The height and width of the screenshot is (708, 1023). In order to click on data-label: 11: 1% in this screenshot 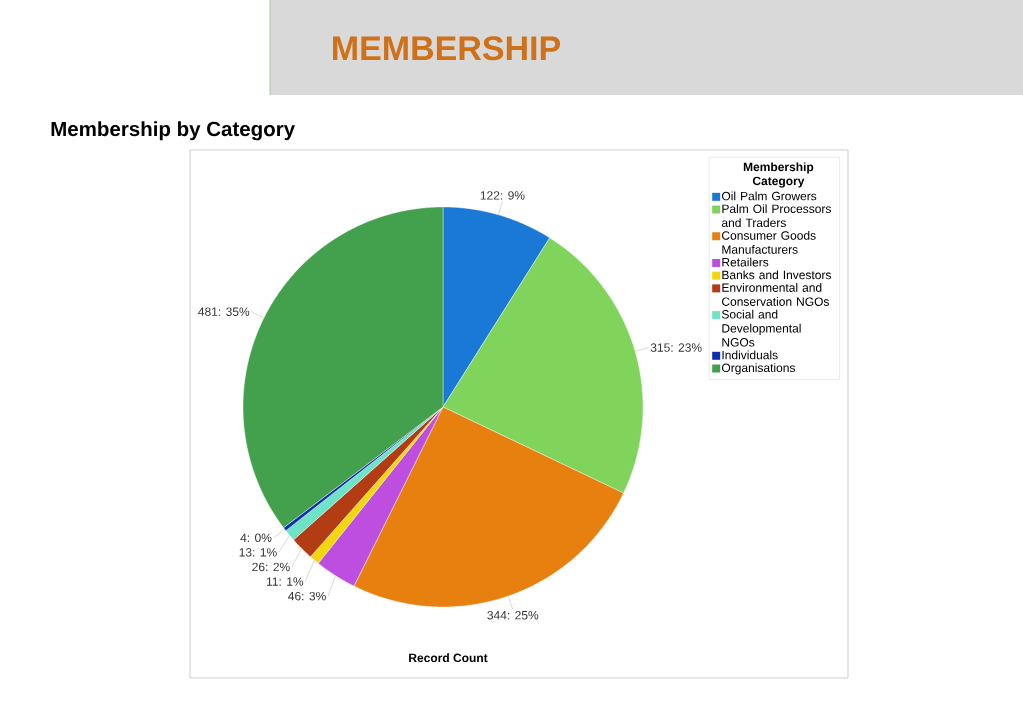, I will do `click(285, 581)`.